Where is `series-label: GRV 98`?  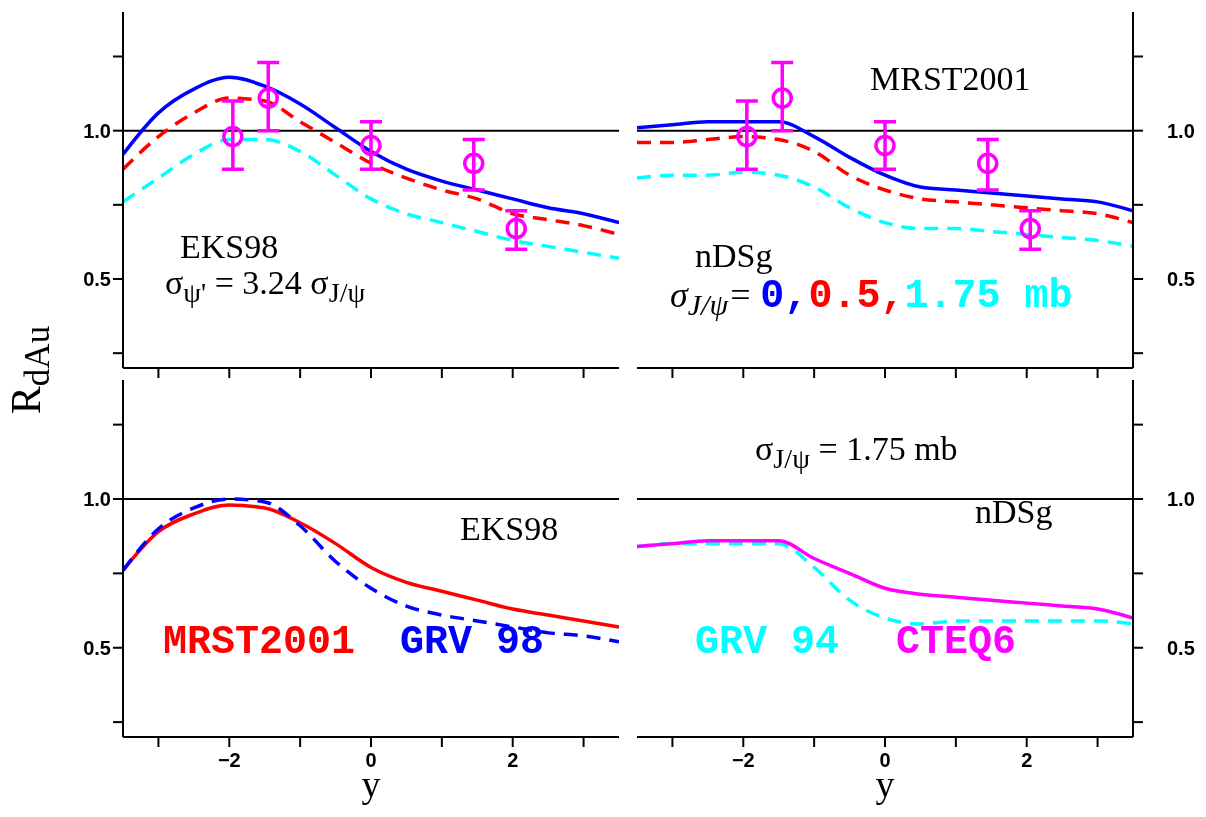
series-label: GRV 98 is located at coordinates (472, 642).